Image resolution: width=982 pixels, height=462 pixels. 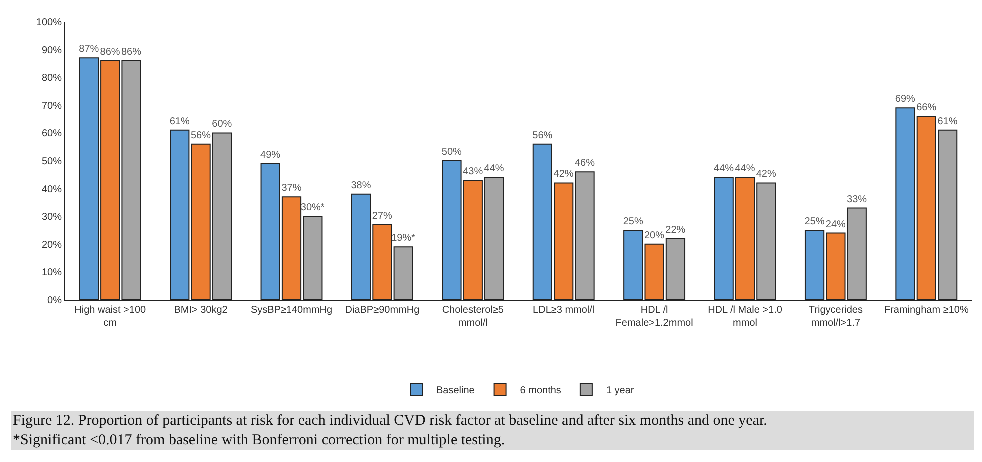 I want to click on y-tick-label: 50%, so click(x=52, y=162).